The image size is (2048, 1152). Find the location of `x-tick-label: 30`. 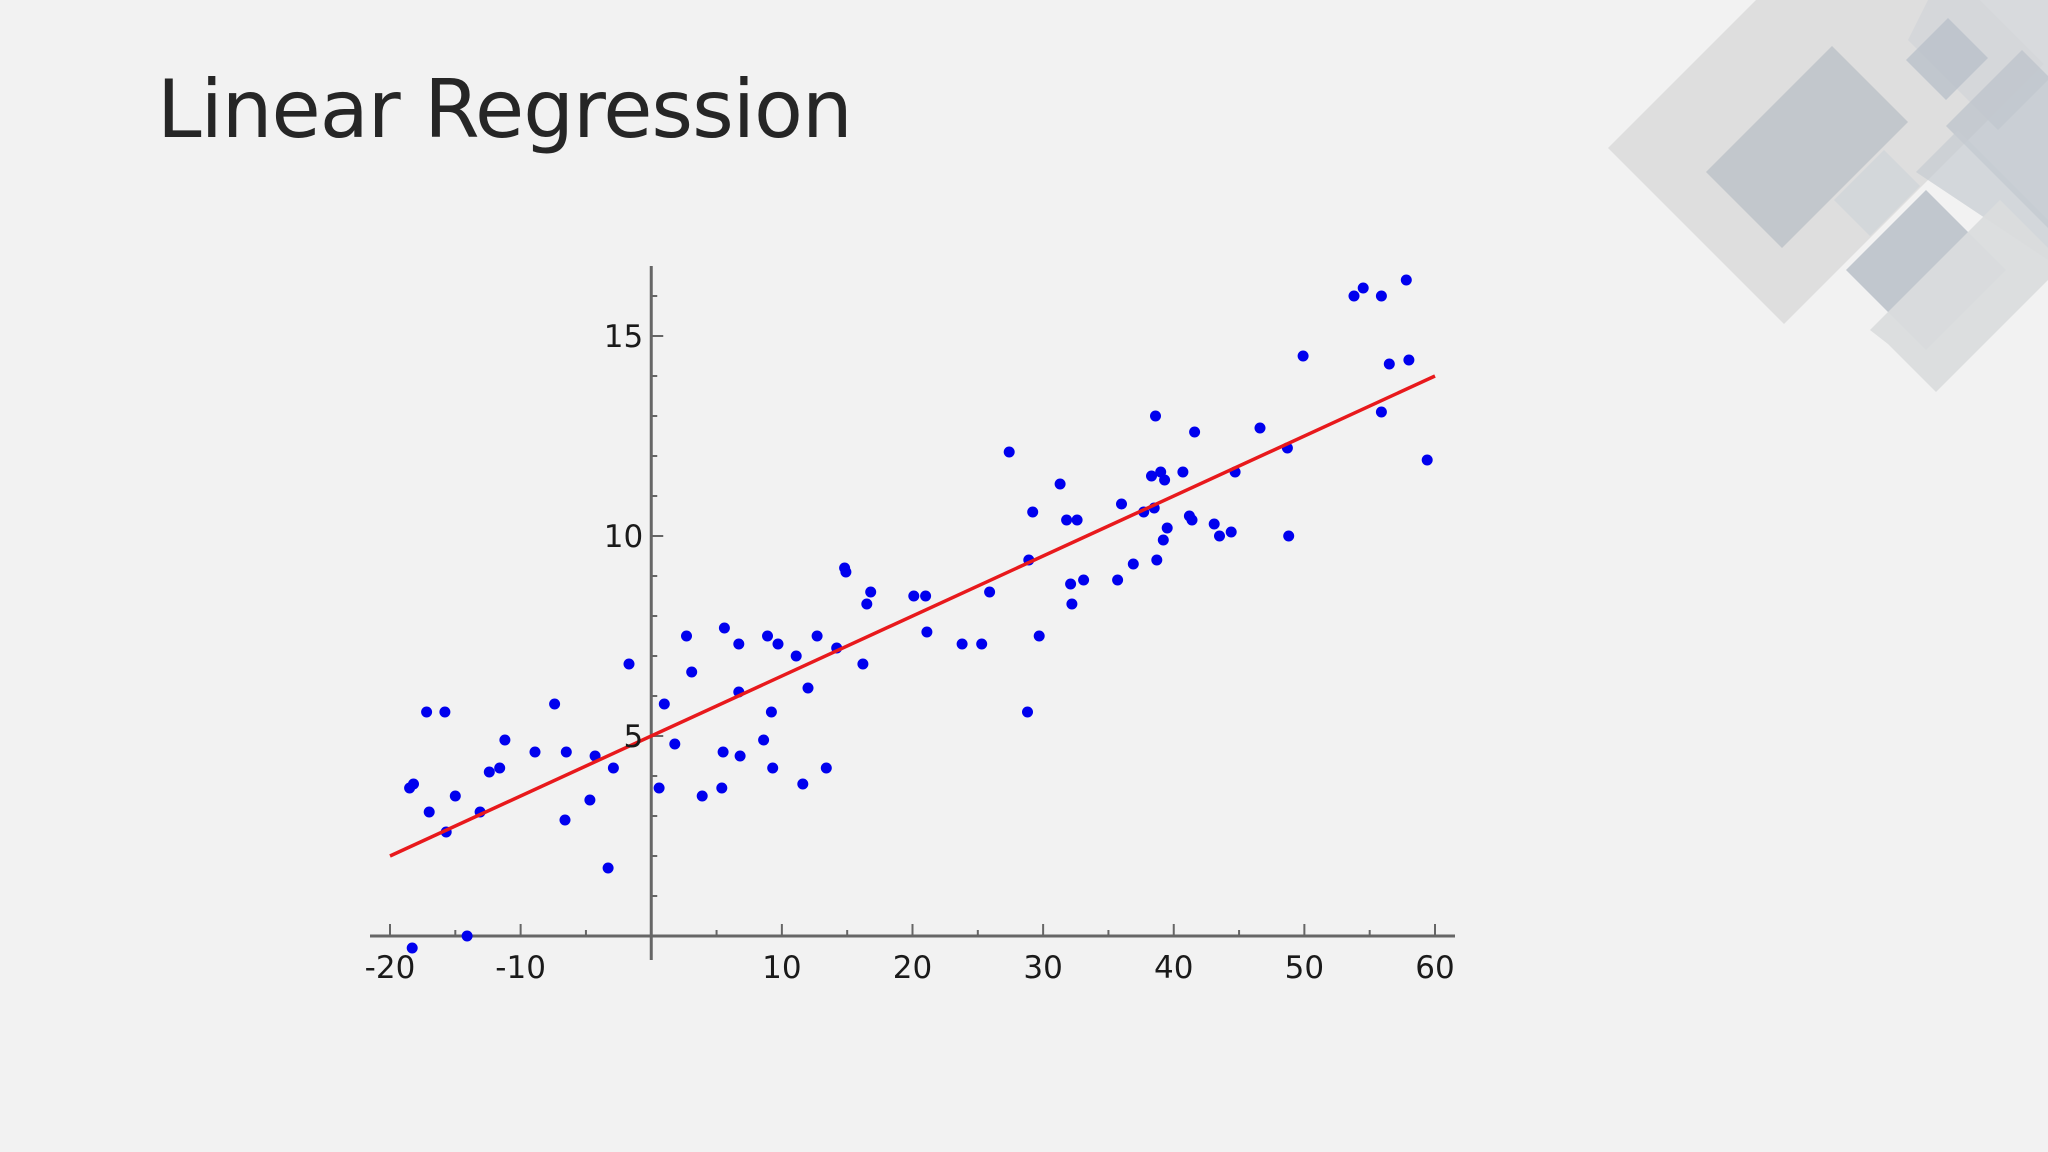

x-tick-label: 30 is located at coordinates (1042, 968).